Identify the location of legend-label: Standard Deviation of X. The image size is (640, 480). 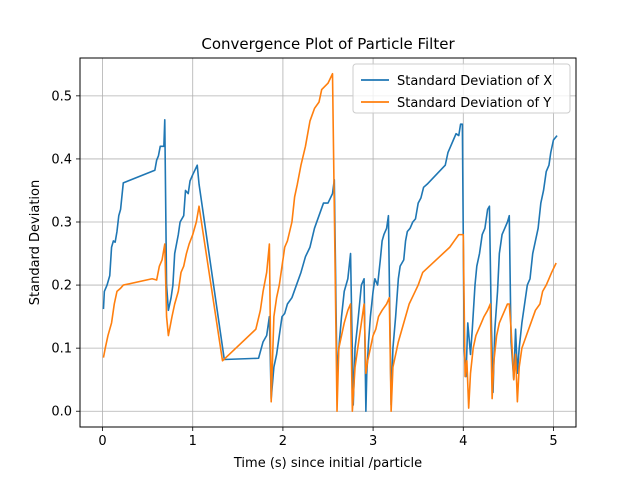
(474, 81).